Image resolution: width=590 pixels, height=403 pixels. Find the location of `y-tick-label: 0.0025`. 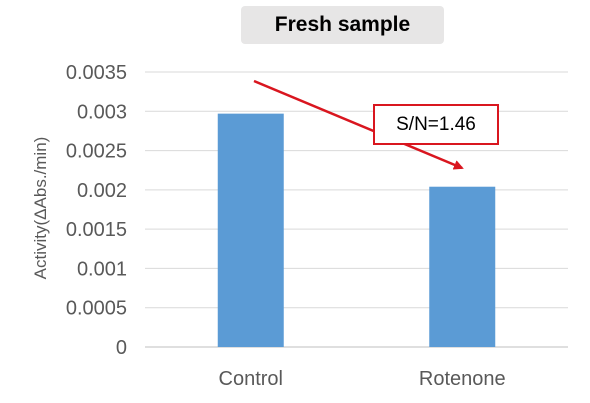

y-tick-label: 0.0025 is located at coordinates (96, 152).